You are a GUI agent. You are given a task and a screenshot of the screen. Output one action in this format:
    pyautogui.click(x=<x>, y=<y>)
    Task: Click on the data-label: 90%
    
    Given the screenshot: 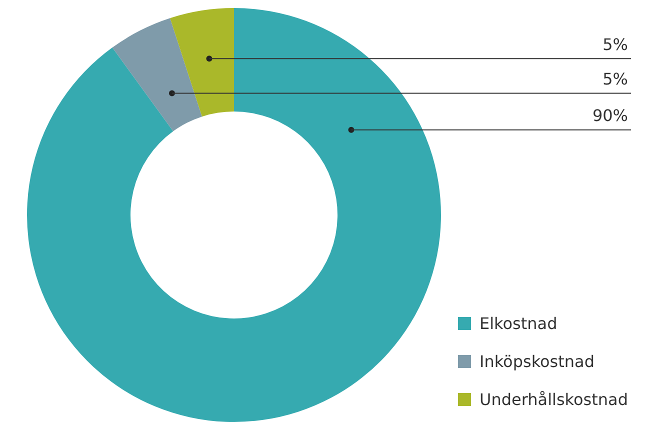 What is the action you would take?
    pyautogui.click(x=610, y=115)
    